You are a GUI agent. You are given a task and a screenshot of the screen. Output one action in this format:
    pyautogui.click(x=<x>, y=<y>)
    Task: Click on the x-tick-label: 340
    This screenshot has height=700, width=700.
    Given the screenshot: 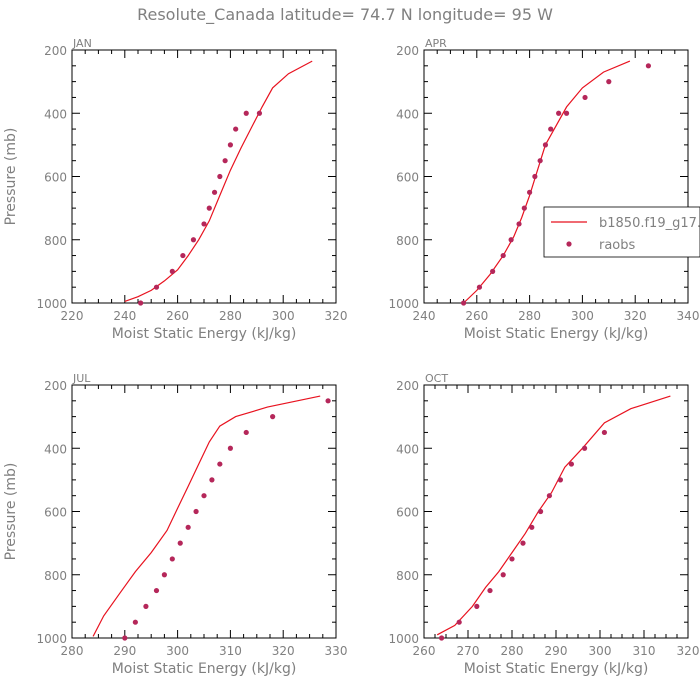 What is the action you would take?
    pyautogui.click(x=688, y=316)
    